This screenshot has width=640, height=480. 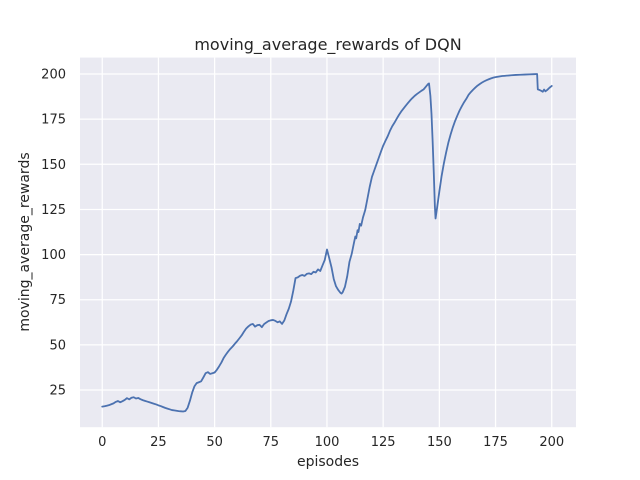 What do you see at coordinates (25, 241) in the screenshot?
I see `y-axis-label: moving_average_rewards` at bounding box center [25, 241].